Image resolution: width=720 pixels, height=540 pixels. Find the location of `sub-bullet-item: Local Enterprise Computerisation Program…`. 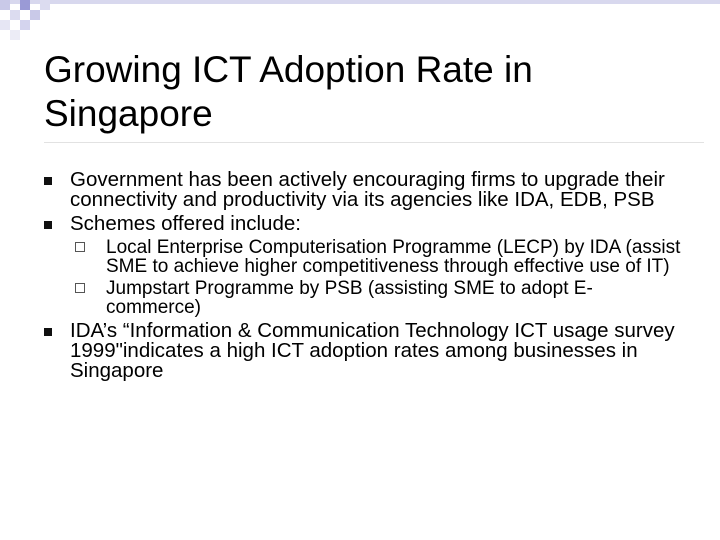

sub-bullet-item: Local Enterprise Computerisation Program… is located at coordinates (378, 257).